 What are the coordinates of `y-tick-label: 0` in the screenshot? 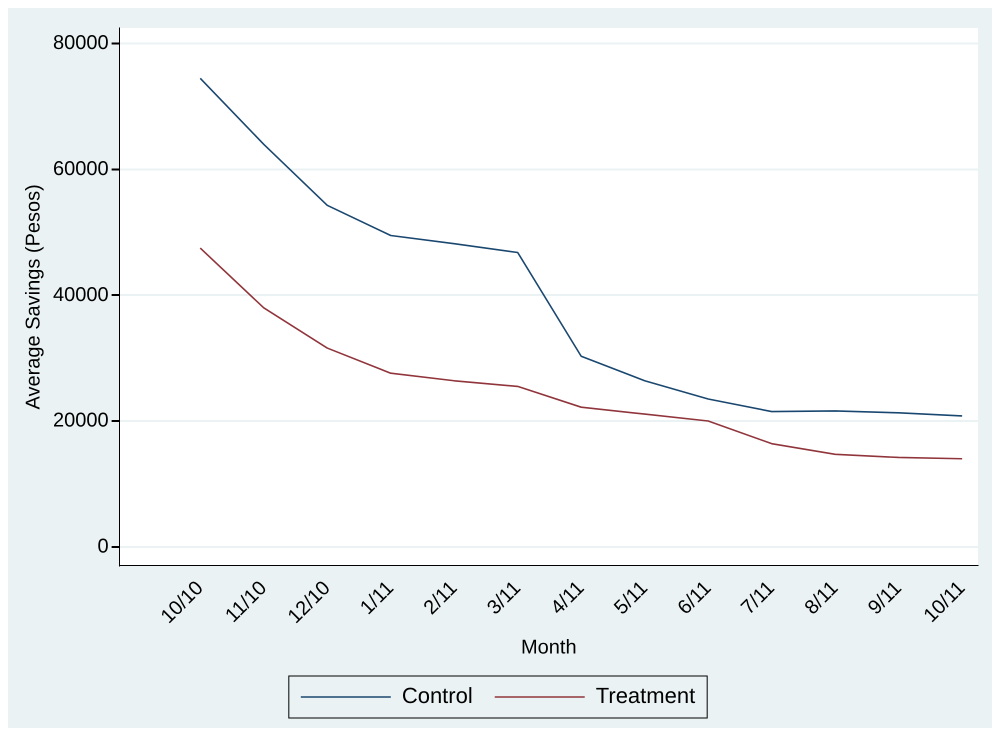 It's located at (103, 546).